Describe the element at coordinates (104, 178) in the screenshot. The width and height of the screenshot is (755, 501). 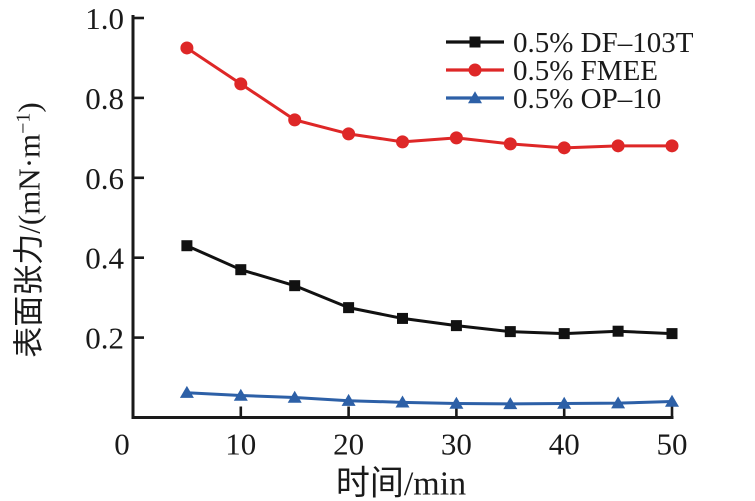
I see `y-tick-label: 0.6` at that location.